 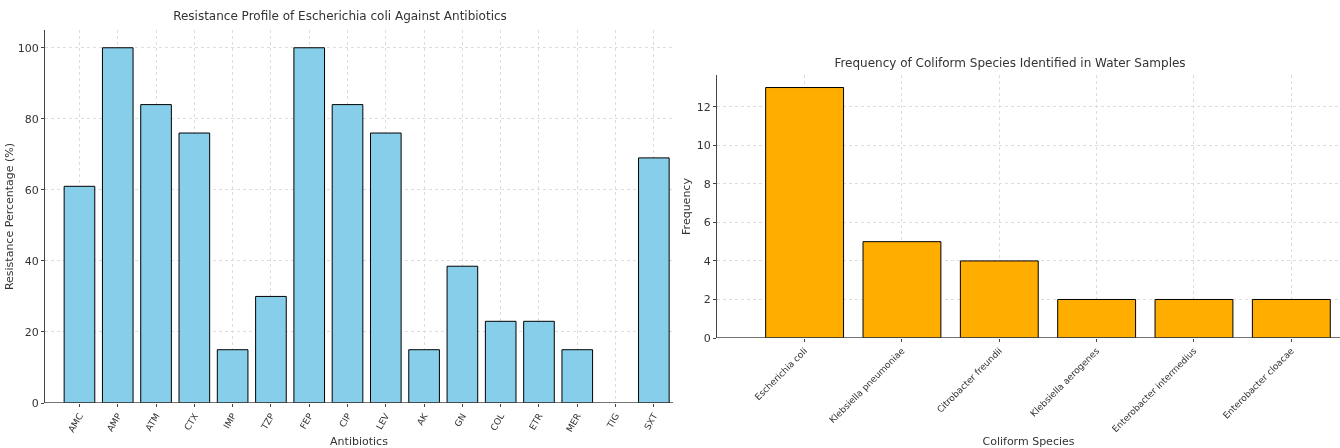 What do you see at coordinates (460, 420) in the screenshot?
I see `x-tick-label: GN` at bounding box center [460, 420].